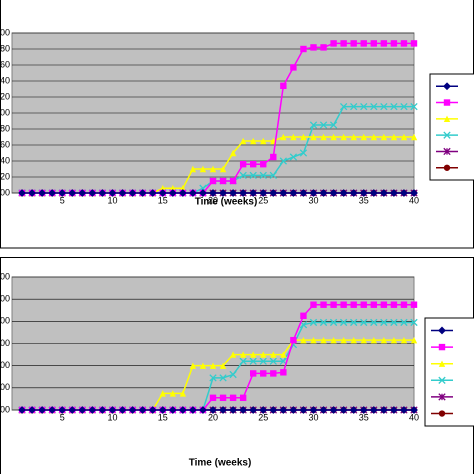  What do you see at coordinates (226, 202) in the screenshot?
I see `x-axis-title: Time (weeks)` at bounding box center [226, 202].